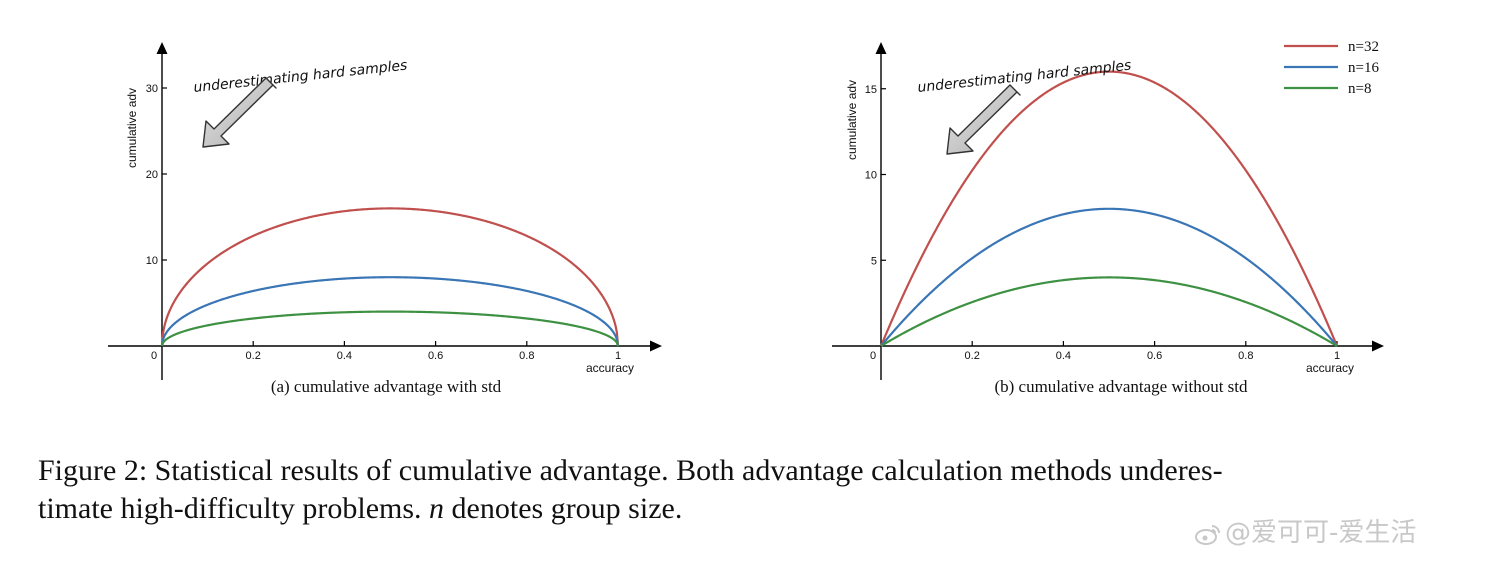 The width and height of the screenshot is (1504, 568). I want to click on x-tick-label-b-4: 0.8, so click(1245, 356).